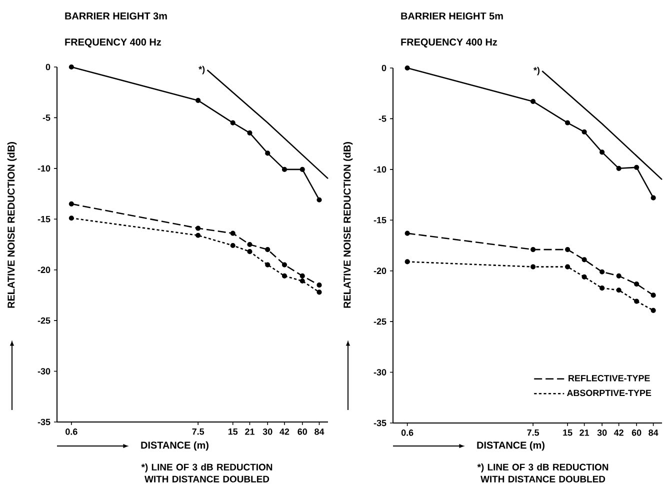 The width and height of the screenshot is (667, 498). Describe the element at coordinates (452, 16) in the screenshot. I see `chart-title: BARRIER HEIGHT 5m` at that location.